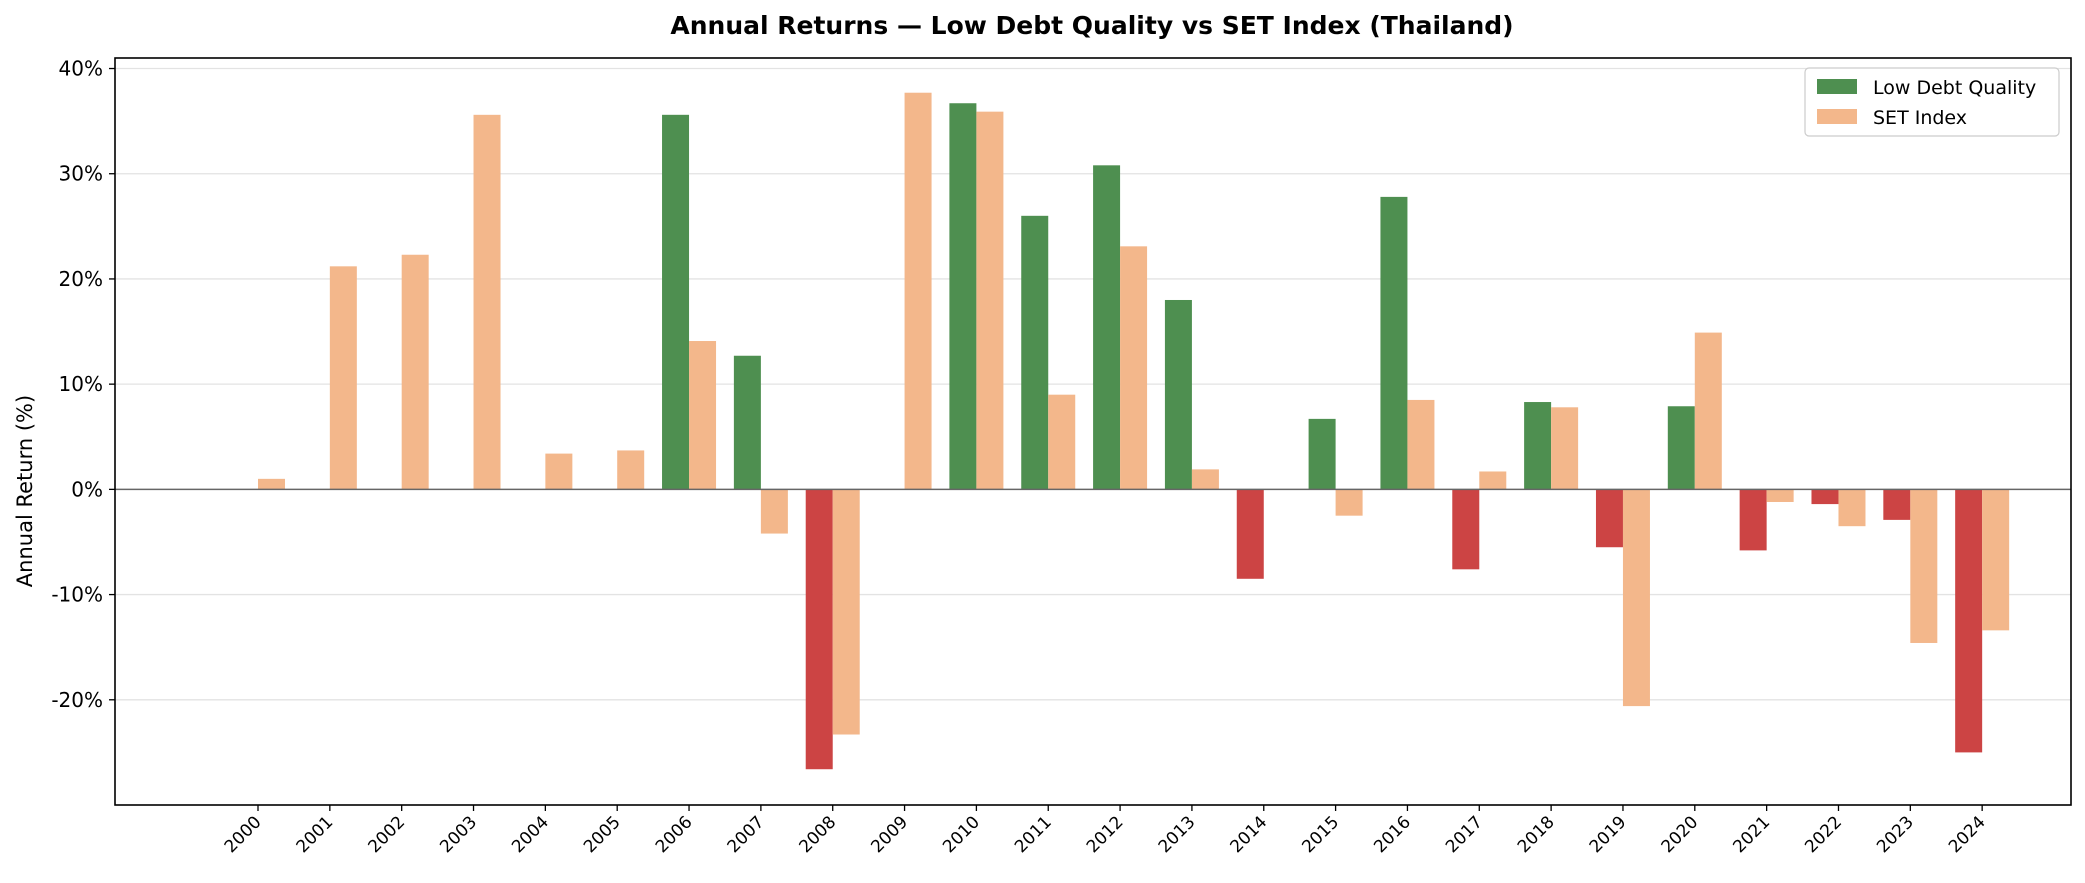 The width and height of the screenshot is (2085, 883). I want to click on bar-low-debt-quality-2015, so click(1322, 454).